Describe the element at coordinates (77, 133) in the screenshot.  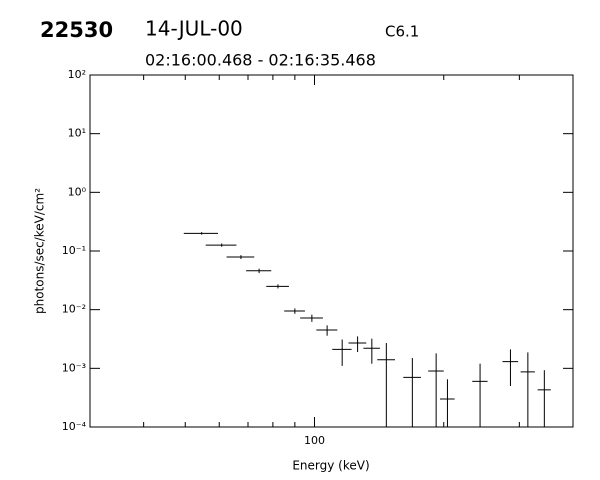
I see `y-tick-label: 10¹` at that location.